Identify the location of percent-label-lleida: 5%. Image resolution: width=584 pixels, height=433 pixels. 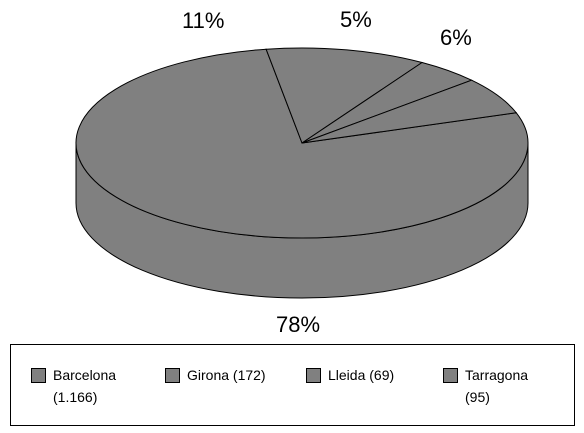
(356, 19).